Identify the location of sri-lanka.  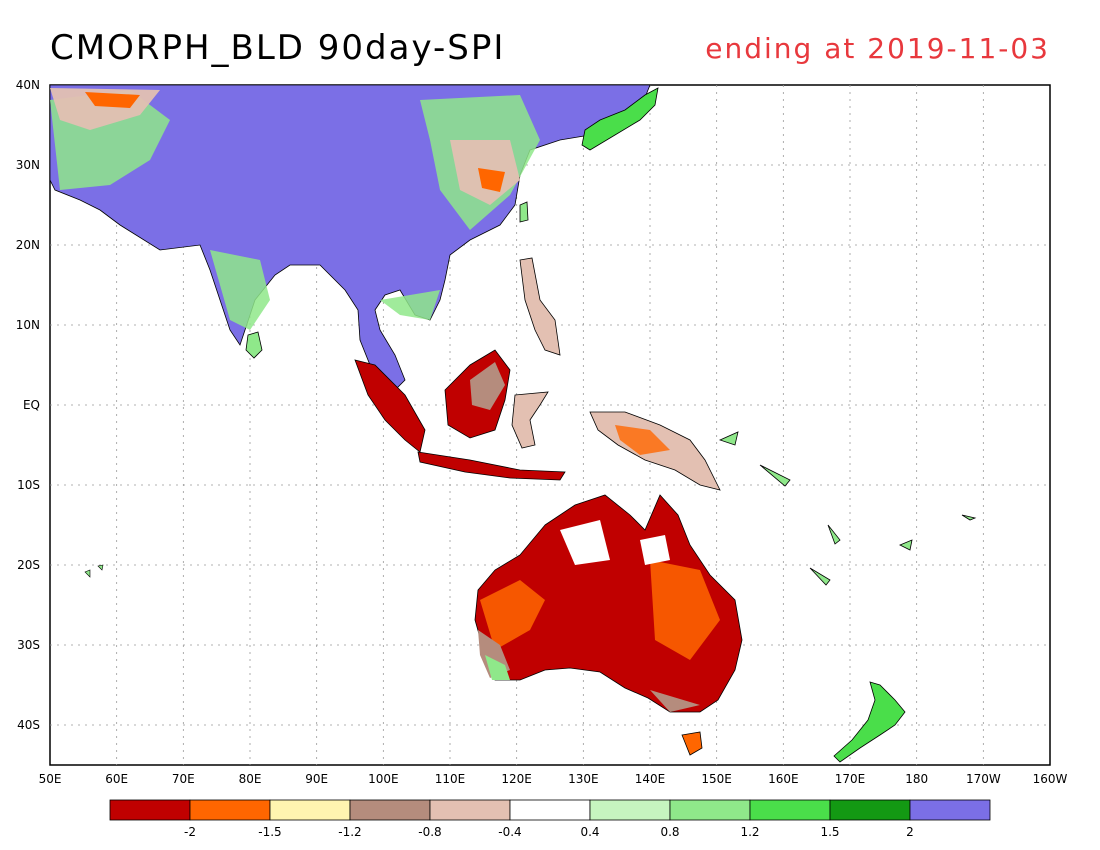
(254, 345).